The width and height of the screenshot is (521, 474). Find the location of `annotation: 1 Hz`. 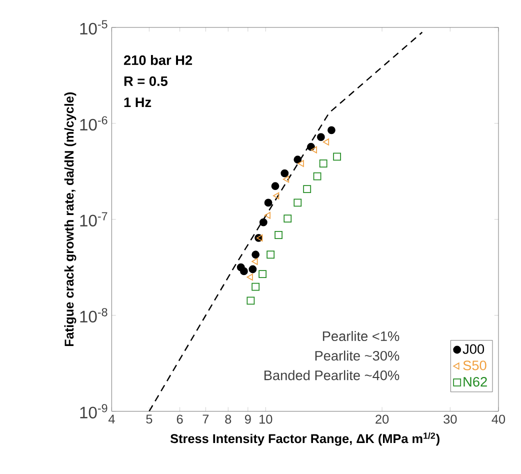

annotation: 1 Hz is located at coordinates (138, 103).